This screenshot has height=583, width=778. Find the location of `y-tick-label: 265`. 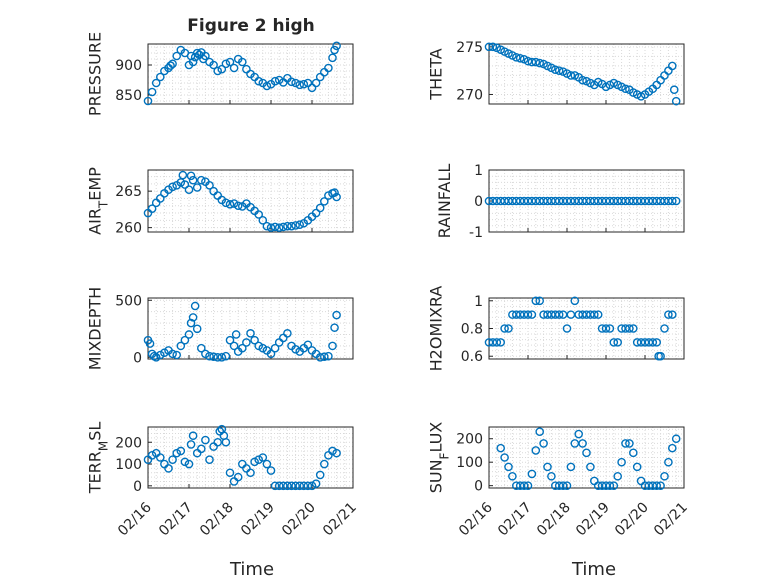

y-tick-label: 265 is located at coordinates (128, 192).